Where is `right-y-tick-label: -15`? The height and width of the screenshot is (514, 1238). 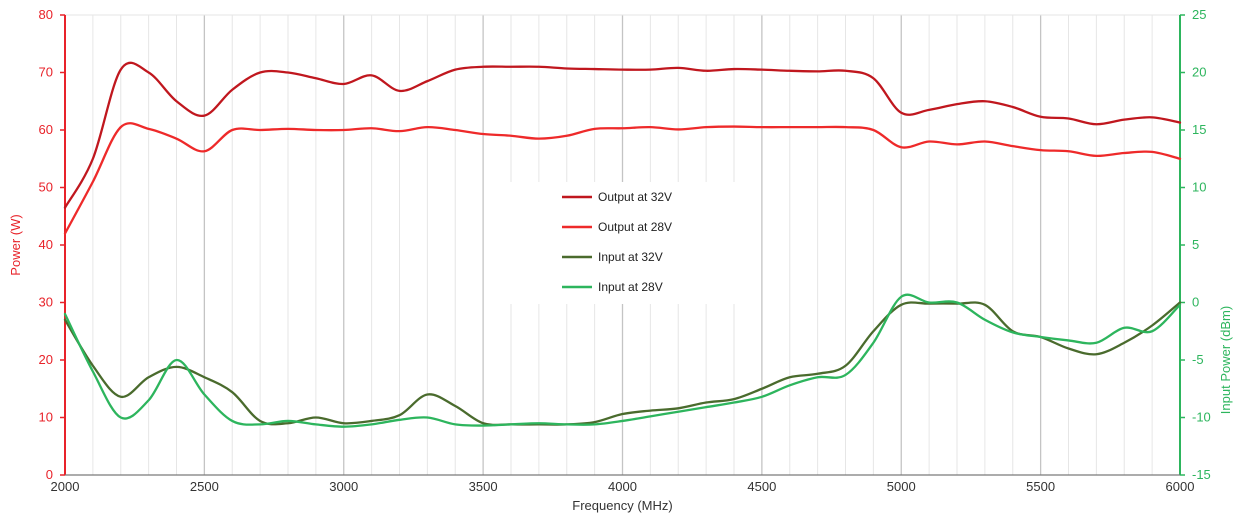 right-y-tick-label: -15 is located at coordinates (1201, 474).